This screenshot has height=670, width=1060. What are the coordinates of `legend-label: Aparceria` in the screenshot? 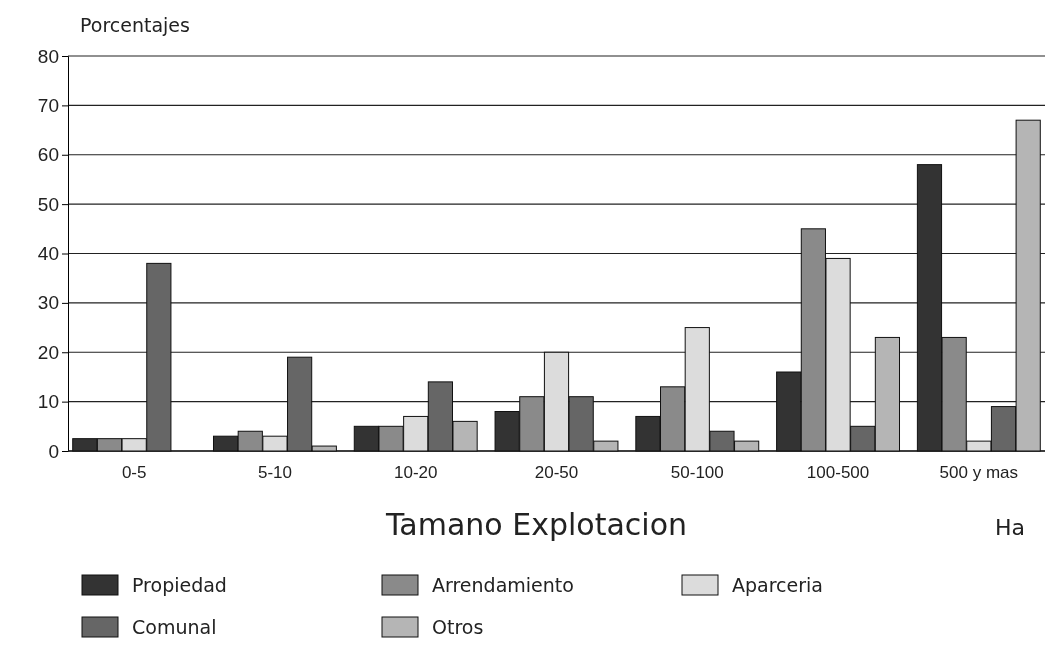 It's located at (777, 585).